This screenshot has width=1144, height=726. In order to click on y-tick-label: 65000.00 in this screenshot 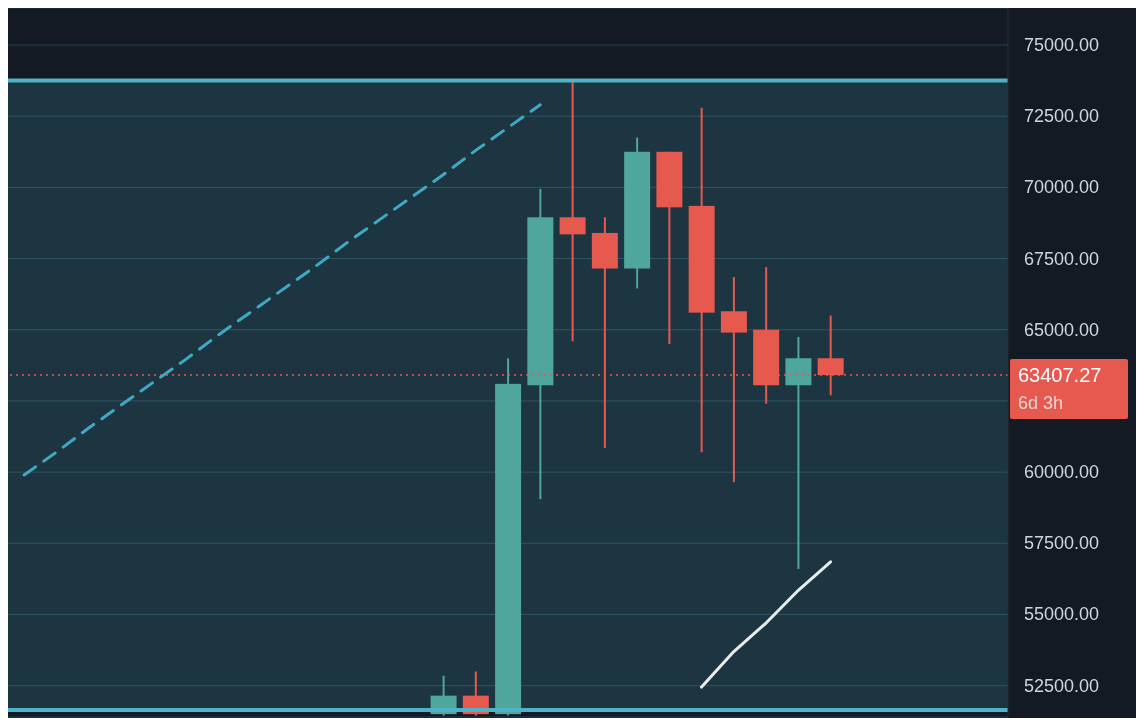, I will do `click(1062, 329)`.